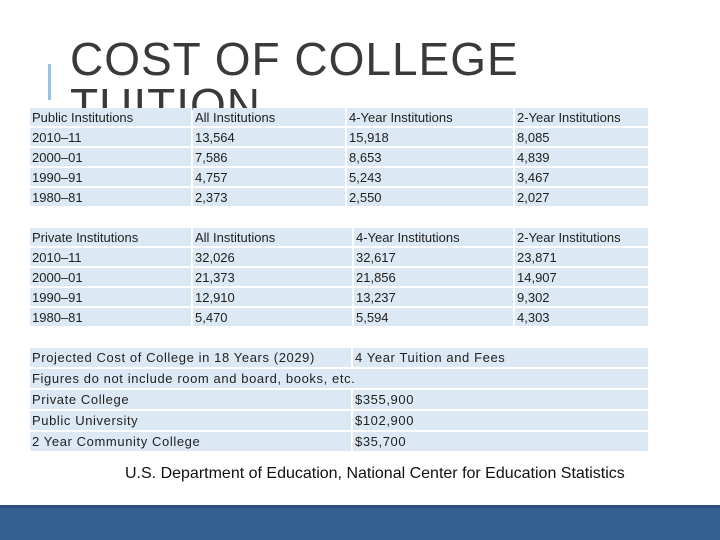 The image size is (720, 540). Describe the element at coordinates (272, 317) in the screenshot. I see `table-cell: 5,470` at that location.